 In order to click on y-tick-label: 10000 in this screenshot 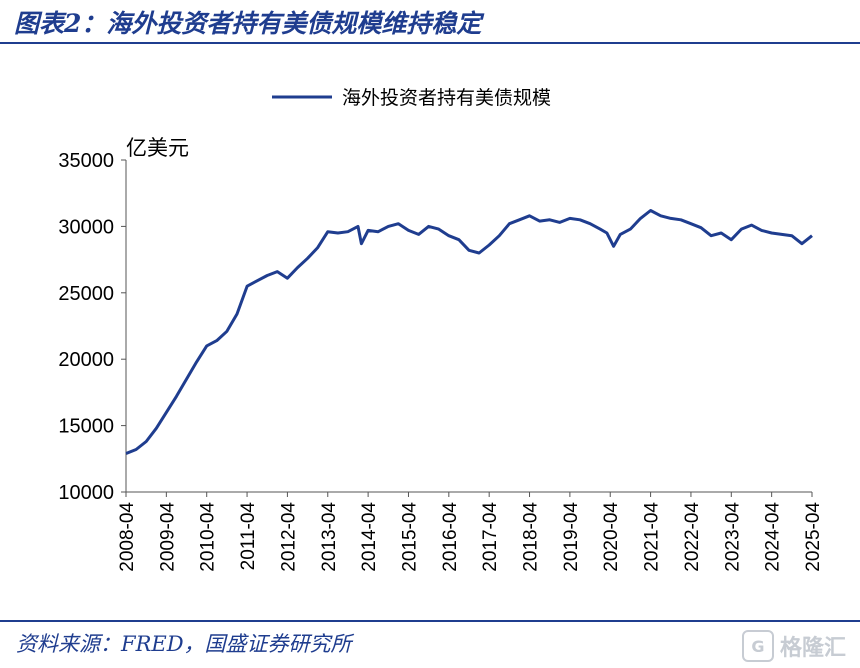, I will do `click(86, 493)`.